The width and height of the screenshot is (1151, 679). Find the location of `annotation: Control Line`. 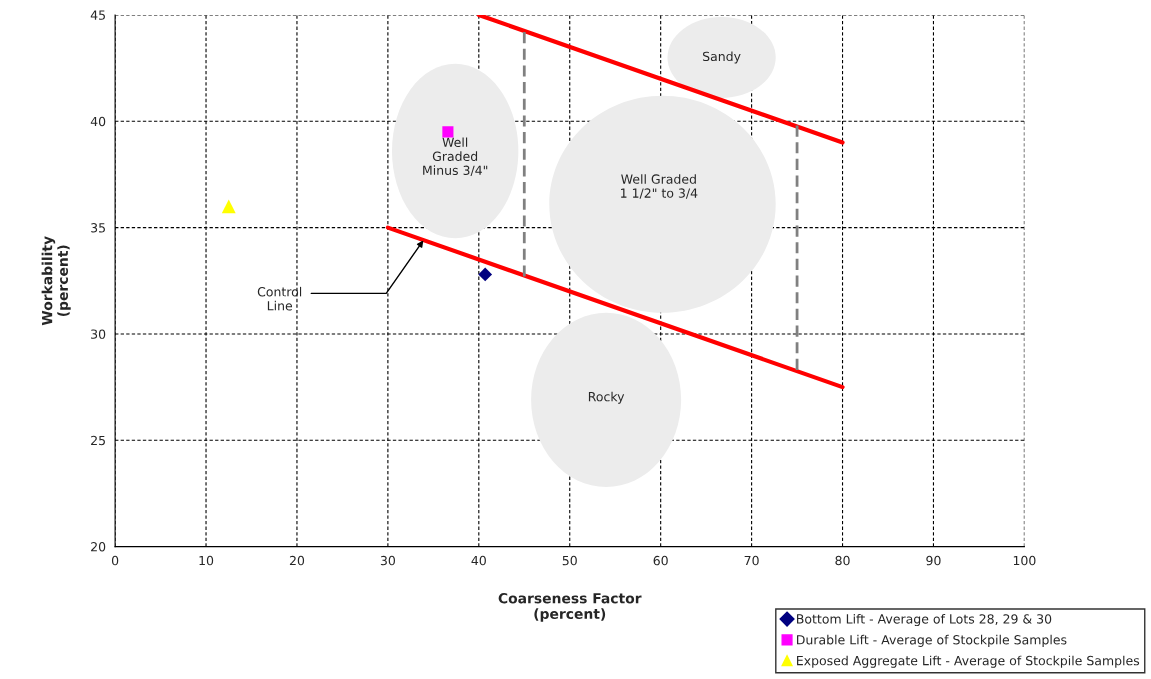

annotation: Control Line is located at coordinates (279, 298).